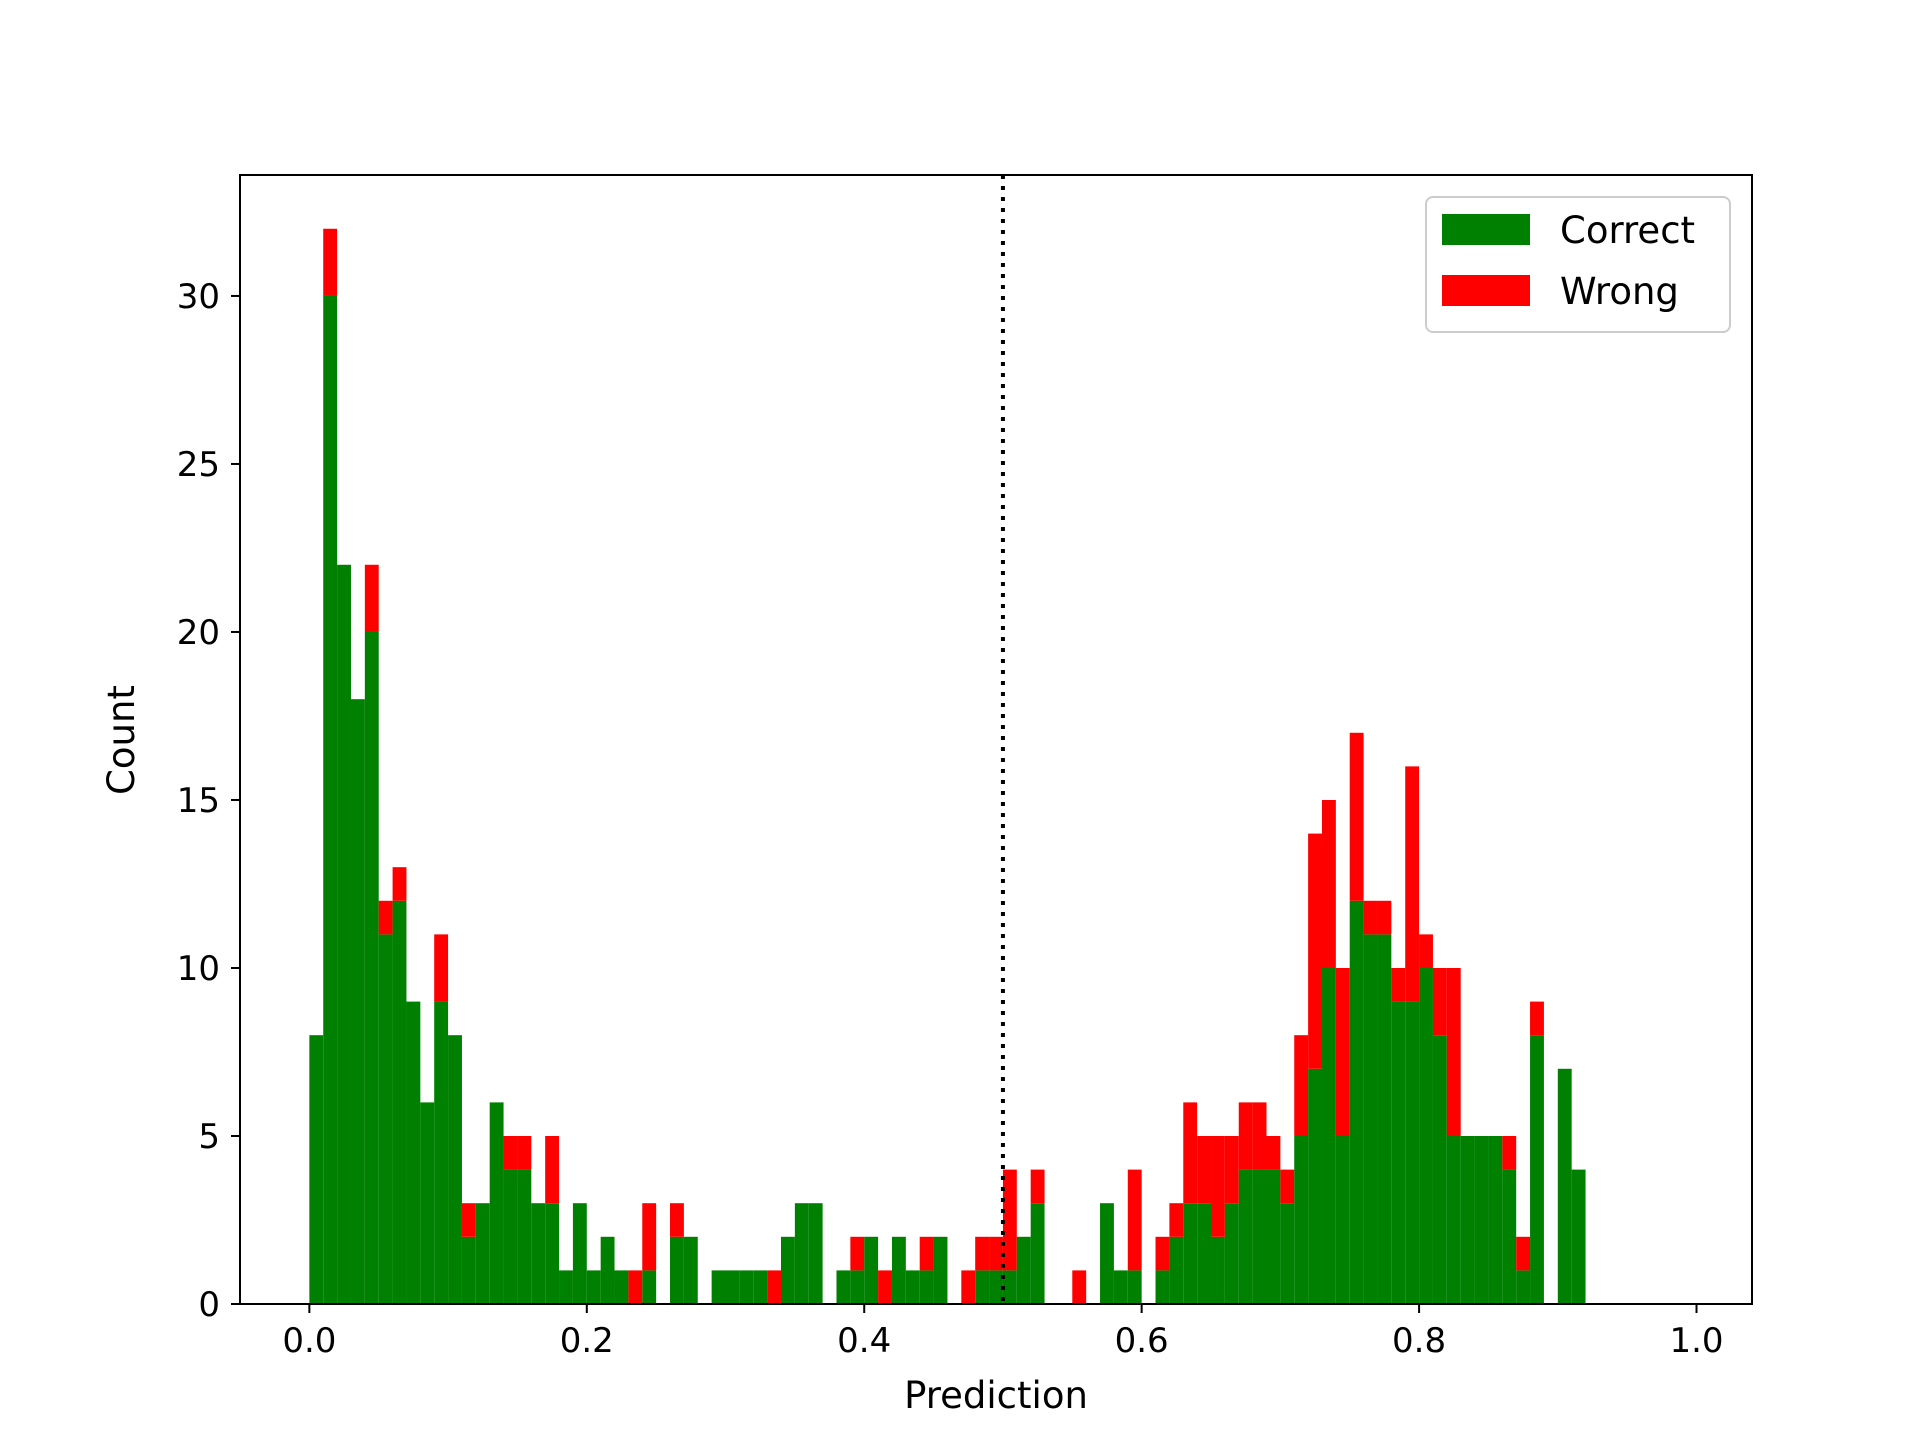 This screenshot has height=1440, width=1920. What do you see at coordinates (996, 1395) in the screenshot?
I see `x-axis-label: Prediction` at bounding box center [996, 1395].